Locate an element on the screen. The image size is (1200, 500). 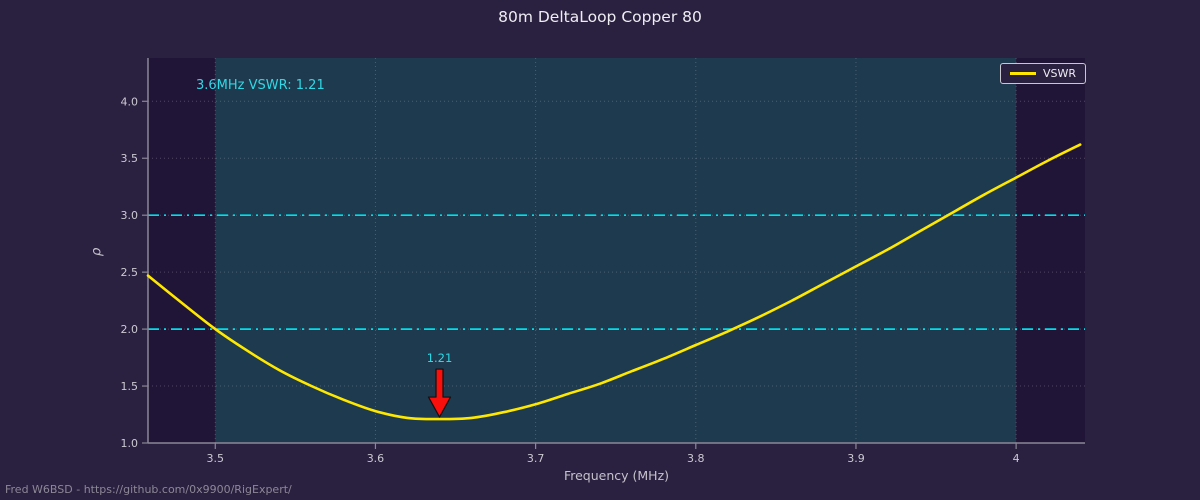
min-marker-arrow is located at coordinates (439, 393).